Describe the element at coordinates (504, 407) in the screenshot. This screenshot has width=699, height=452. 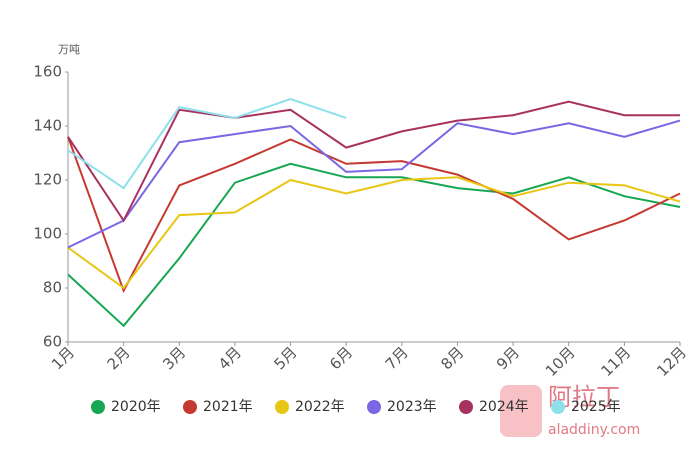
I see `legend-label: 2024年` at that location.